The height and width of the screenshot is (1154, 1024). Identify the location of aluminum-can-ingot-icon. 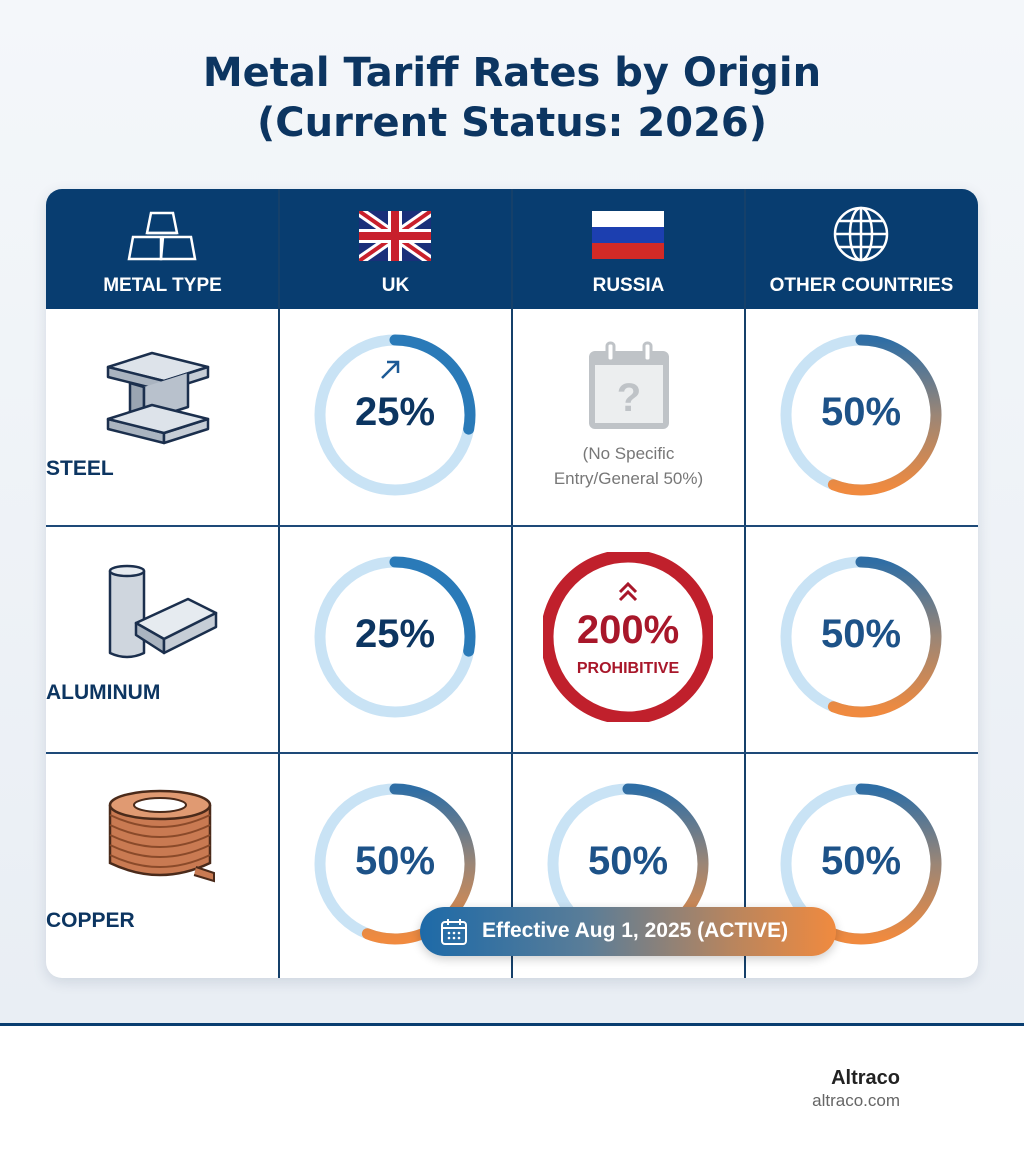
(163, 611).